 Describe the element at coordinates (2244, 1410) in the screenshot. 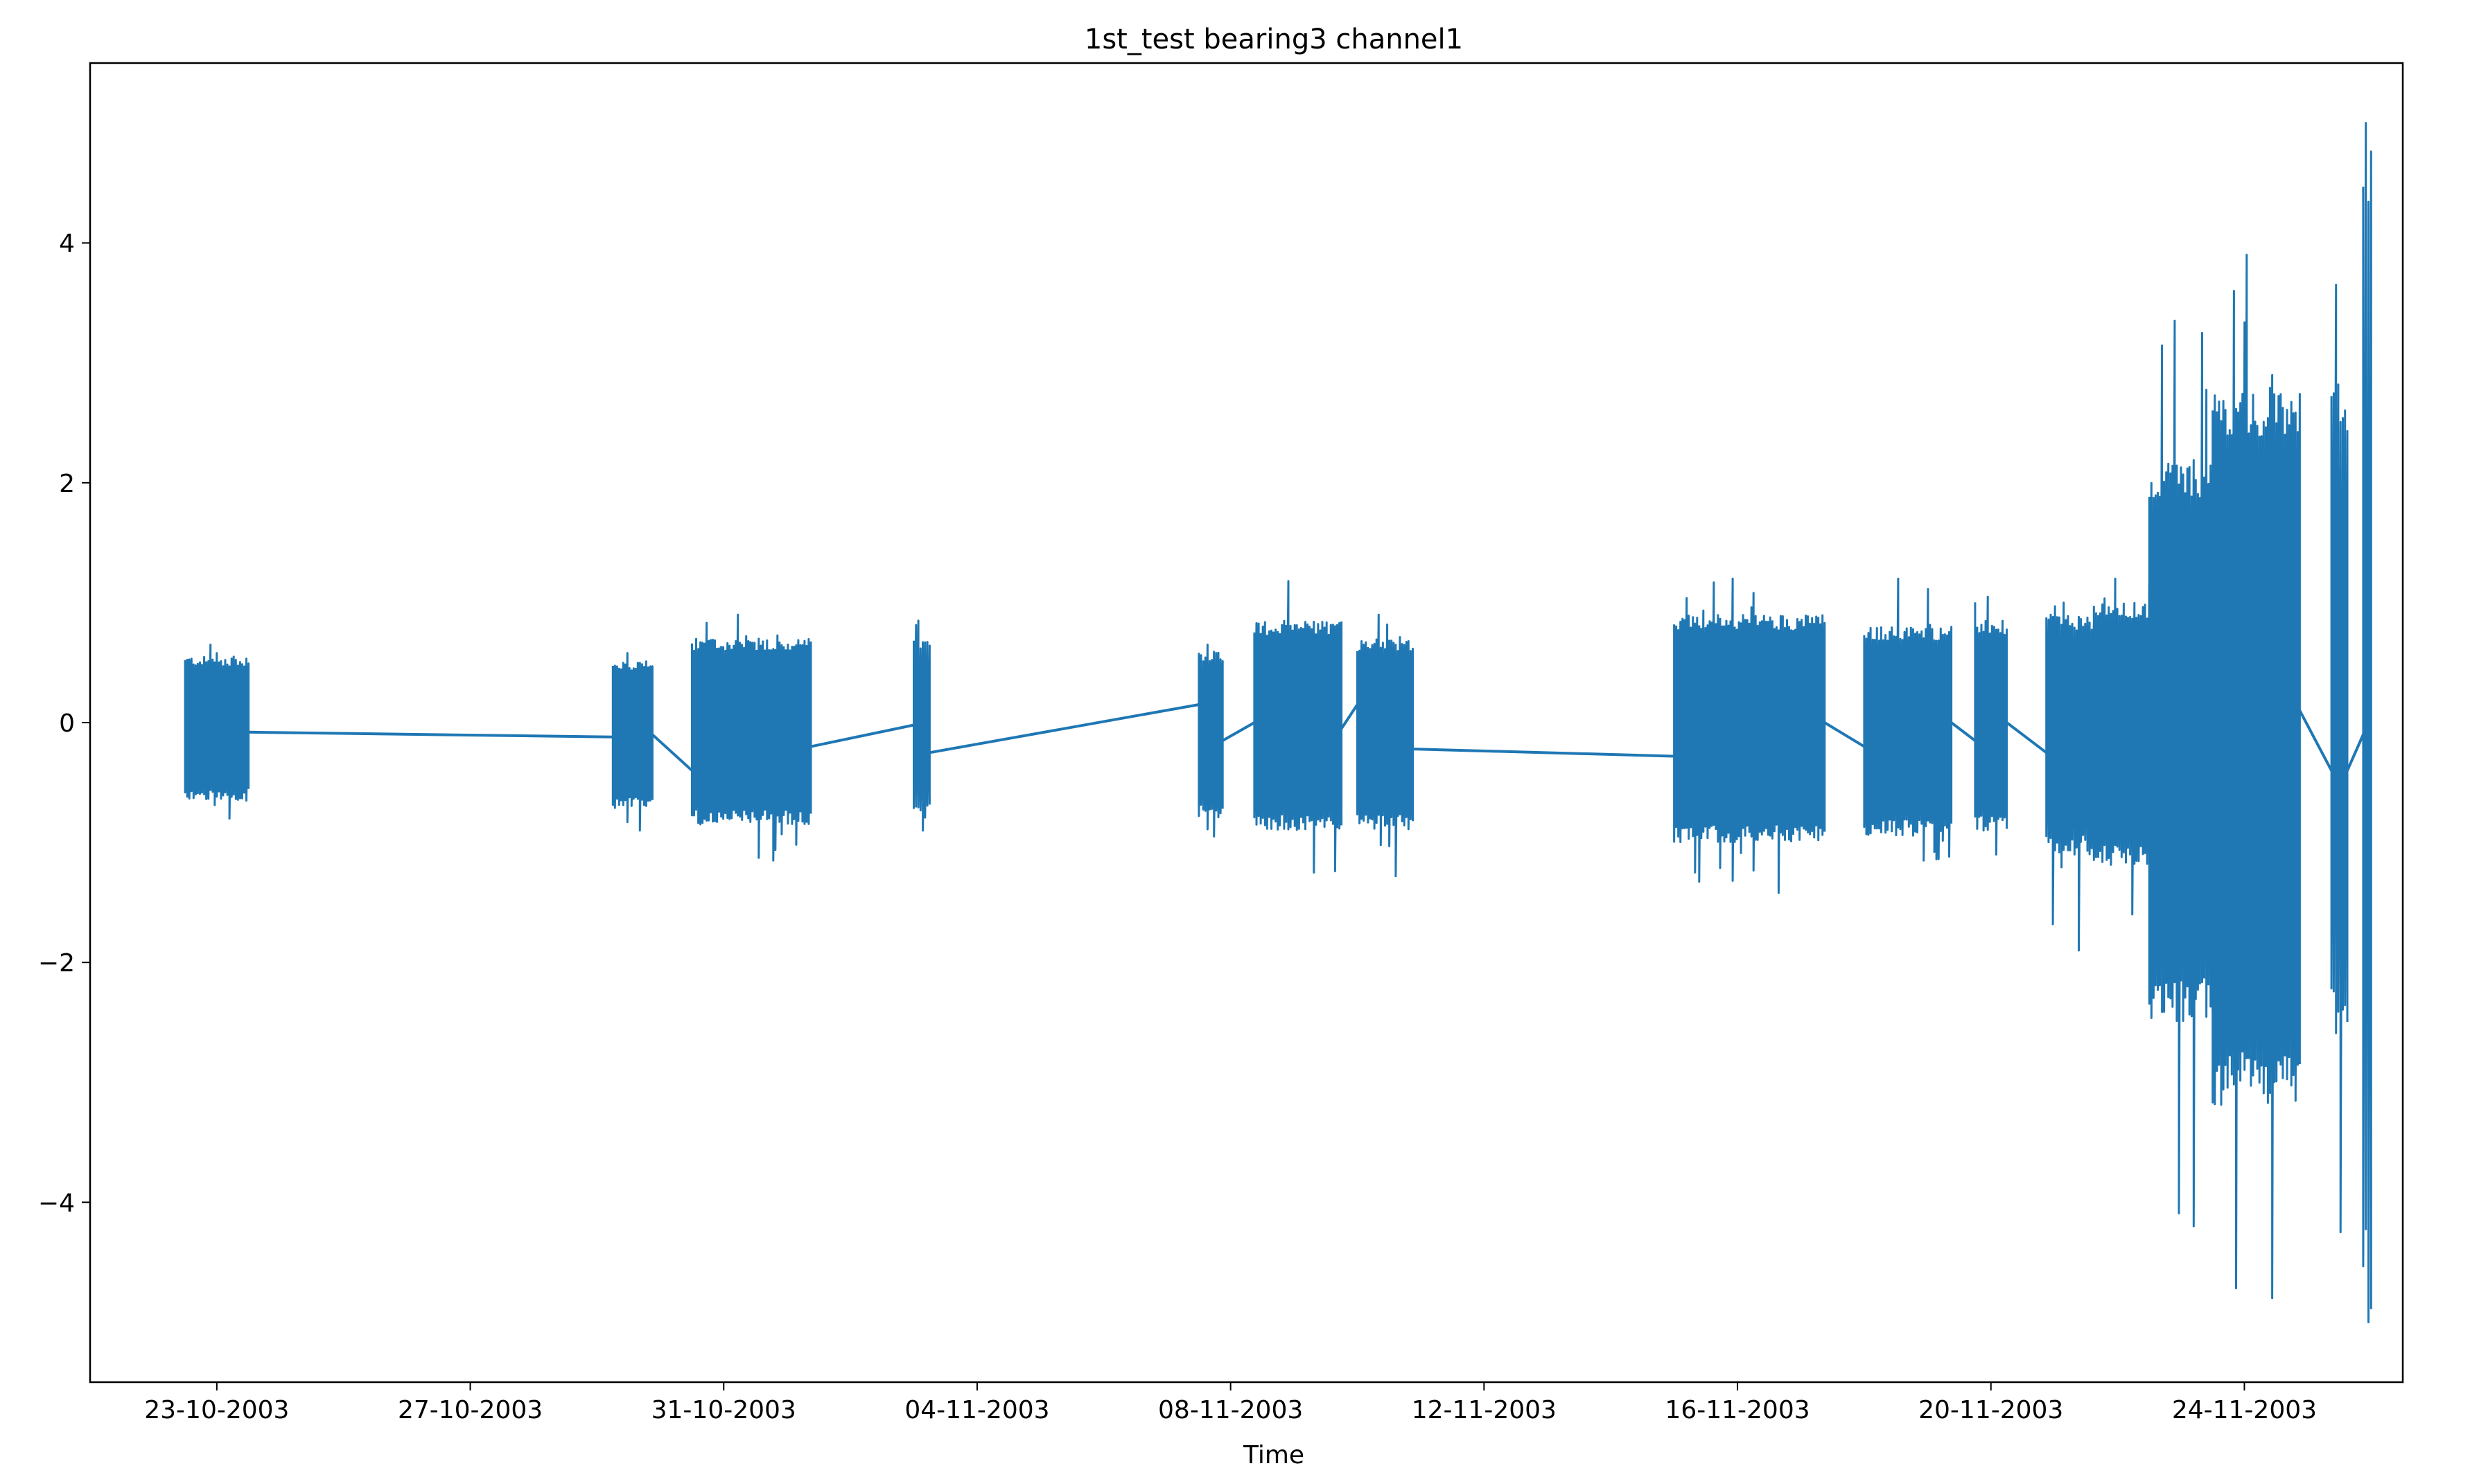

I see `x-tick-label: 24-11-2003` at that location.